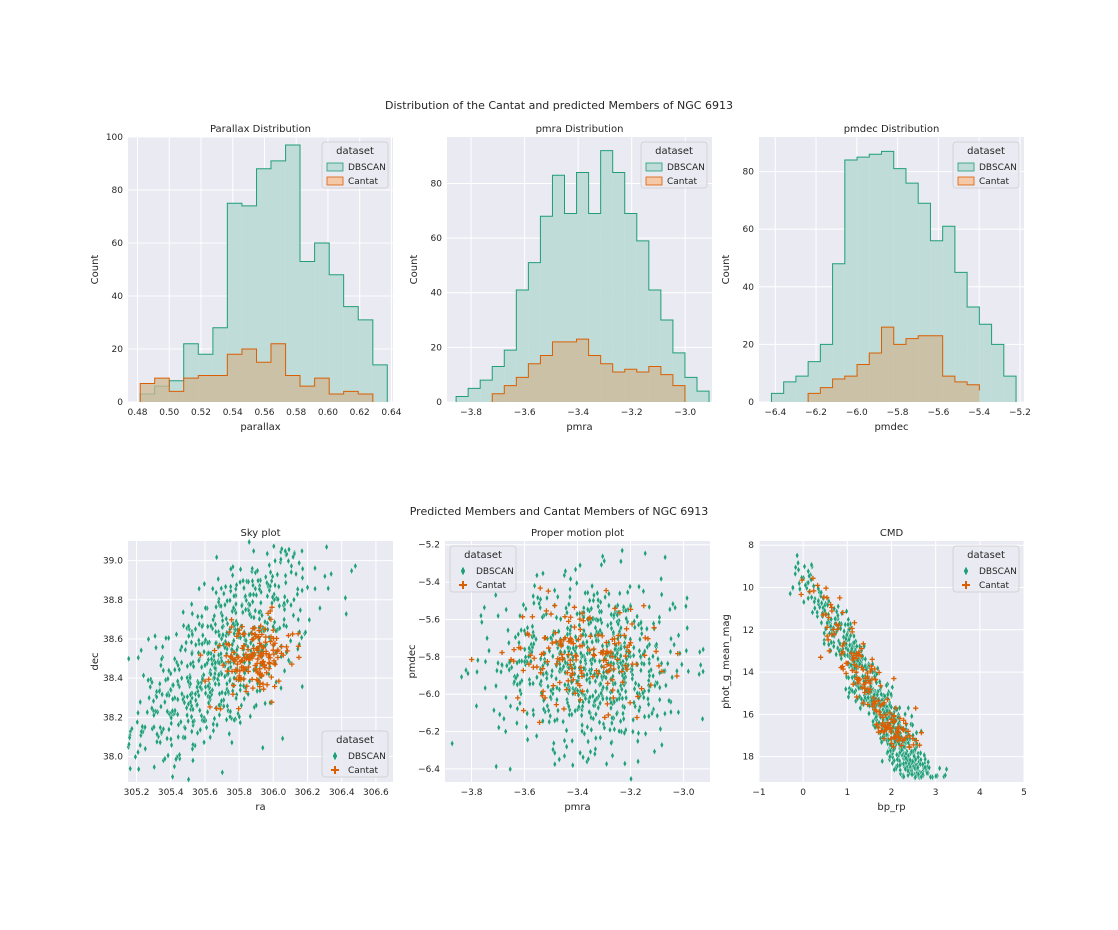 Image resolution: width=1118 pixels, height=930 pixels. What do you see at coordinates (205, 793) in the screenshot?
I see `x-tick-label: 305.6` at bounding box center [205, 793].